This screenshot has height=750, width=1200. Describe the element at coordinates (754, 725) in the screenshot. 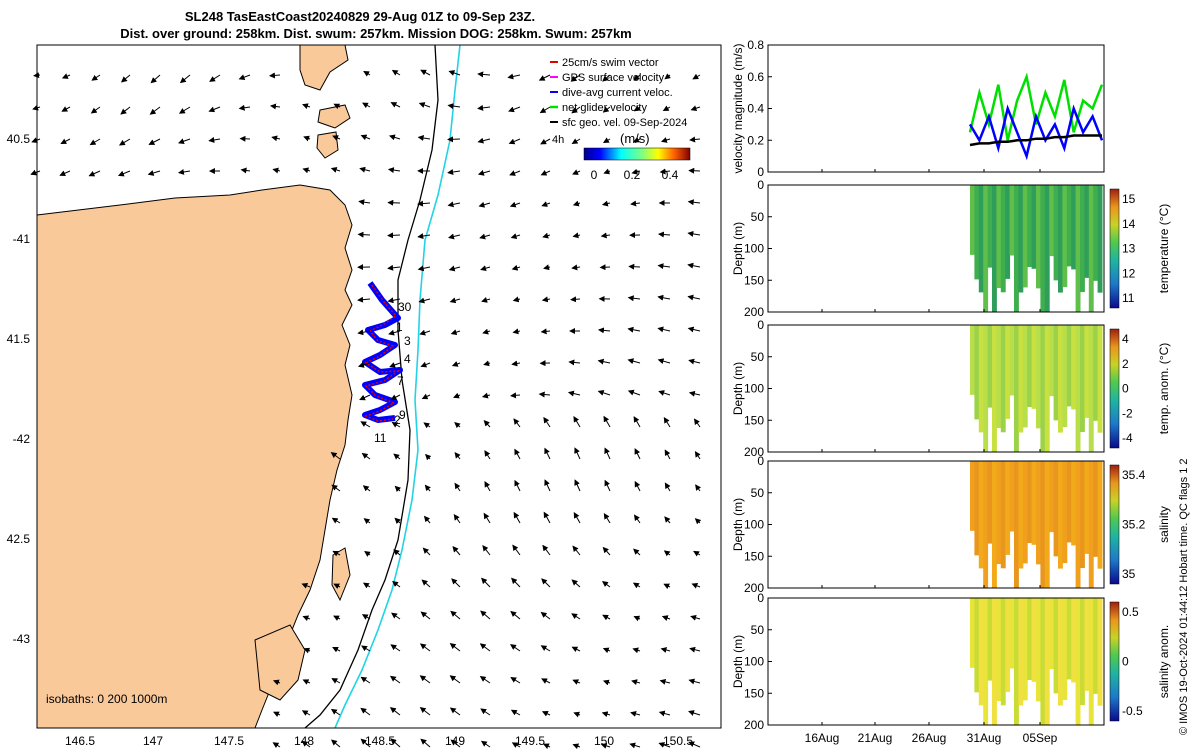

I see `panel-y-tick: 200` at that location.